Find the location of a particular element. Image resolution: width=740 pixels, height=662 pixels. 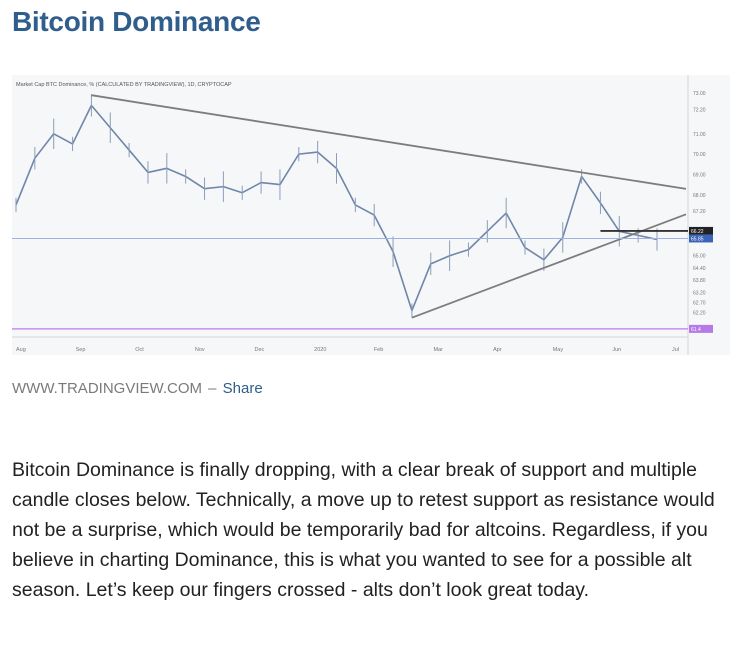

y-tick-label: 63.20 is located at coordinates (699, 293).